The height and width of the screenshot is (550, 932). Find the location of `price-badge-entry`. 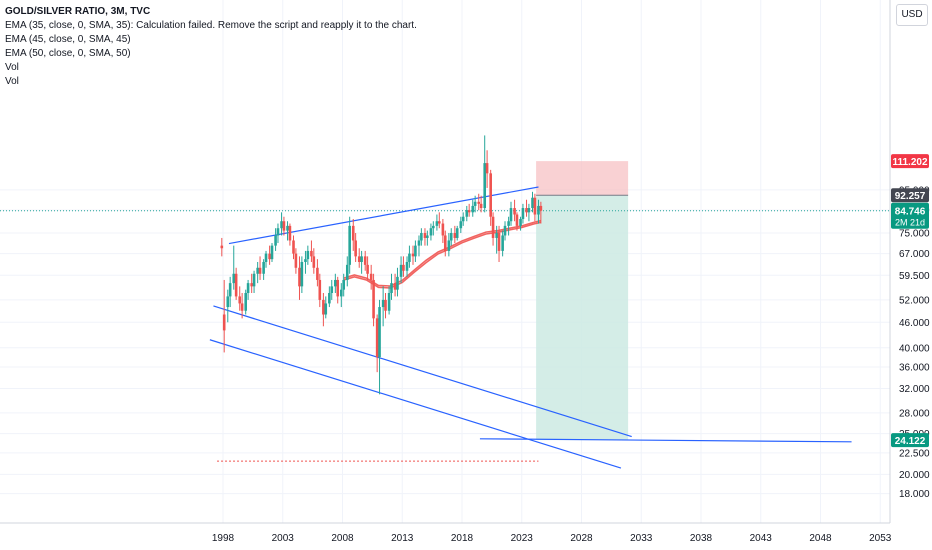

price-badge-entry is located at coordinates (910, 195).